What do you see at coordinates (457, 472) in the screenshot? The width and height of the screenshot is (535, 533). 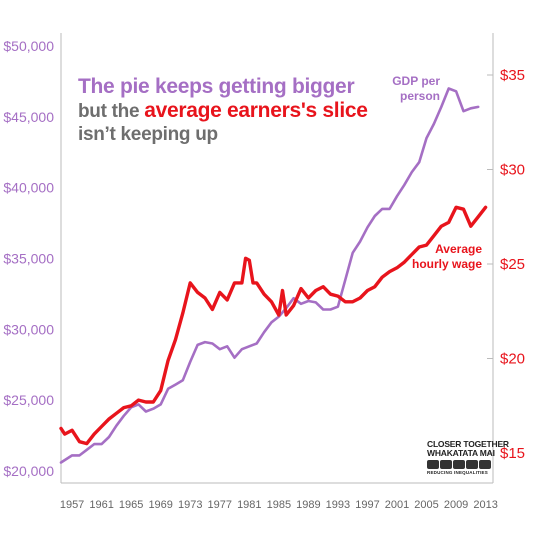 I see `logo-line-3: REDUCING INEQUALITIES` at bounding box center [457, 472].